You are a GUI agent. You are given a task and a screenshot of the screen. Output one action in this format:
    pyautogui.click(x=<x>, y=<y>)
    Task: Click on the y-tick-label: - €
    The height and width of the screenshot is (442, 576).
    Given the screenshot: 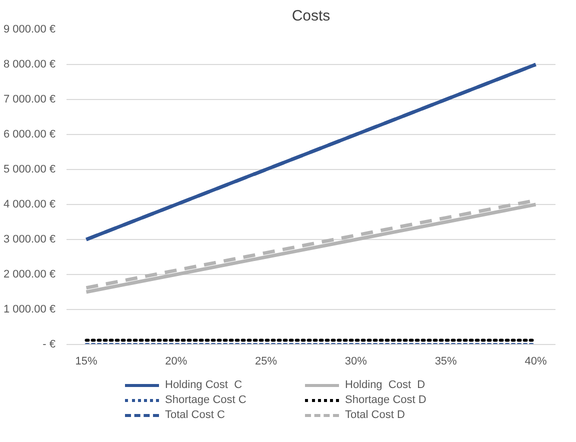 What is the action you would take?
    pyautogui.click(x=49, y=344)
    